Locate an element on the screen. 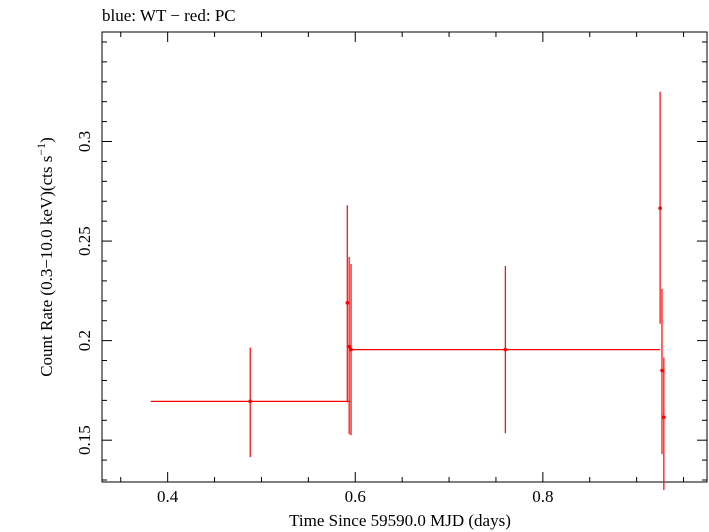 The height and width of the screenshot is (532, 709). y-tick-label: 0.15 is located at coordinates (84, 440).